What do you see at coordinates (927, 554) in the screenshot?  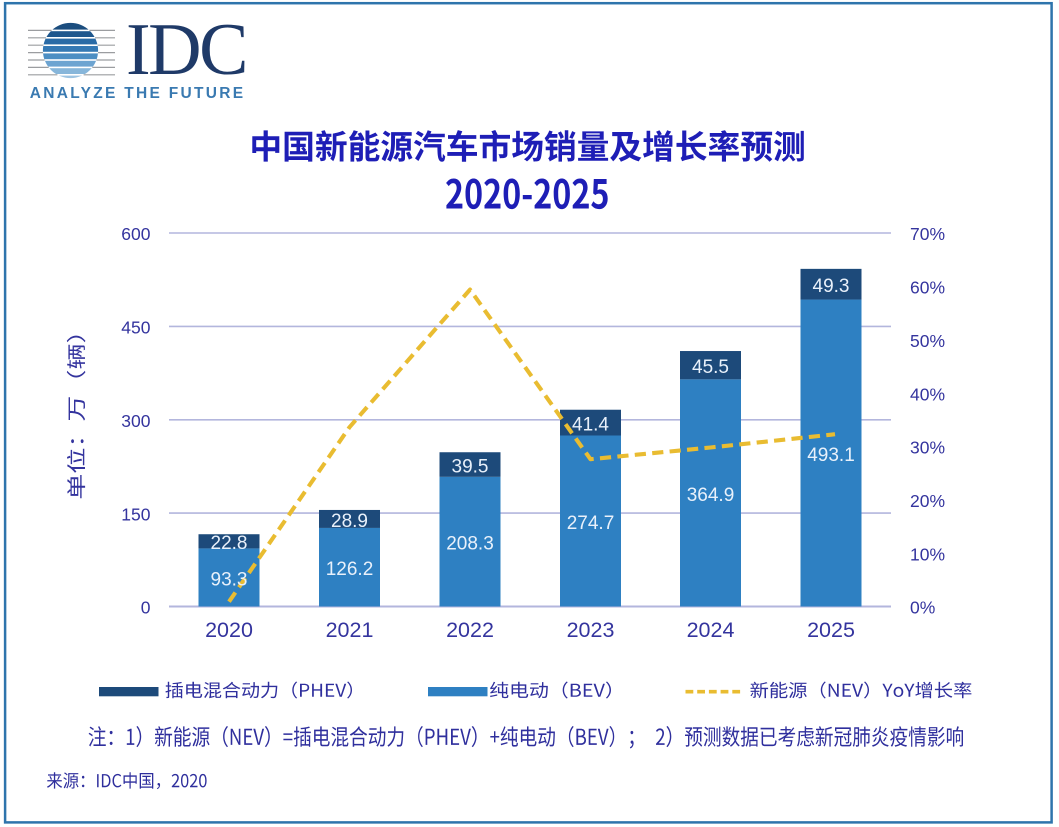 I see `svg-text: 10%` at bounding box center [927, 554].